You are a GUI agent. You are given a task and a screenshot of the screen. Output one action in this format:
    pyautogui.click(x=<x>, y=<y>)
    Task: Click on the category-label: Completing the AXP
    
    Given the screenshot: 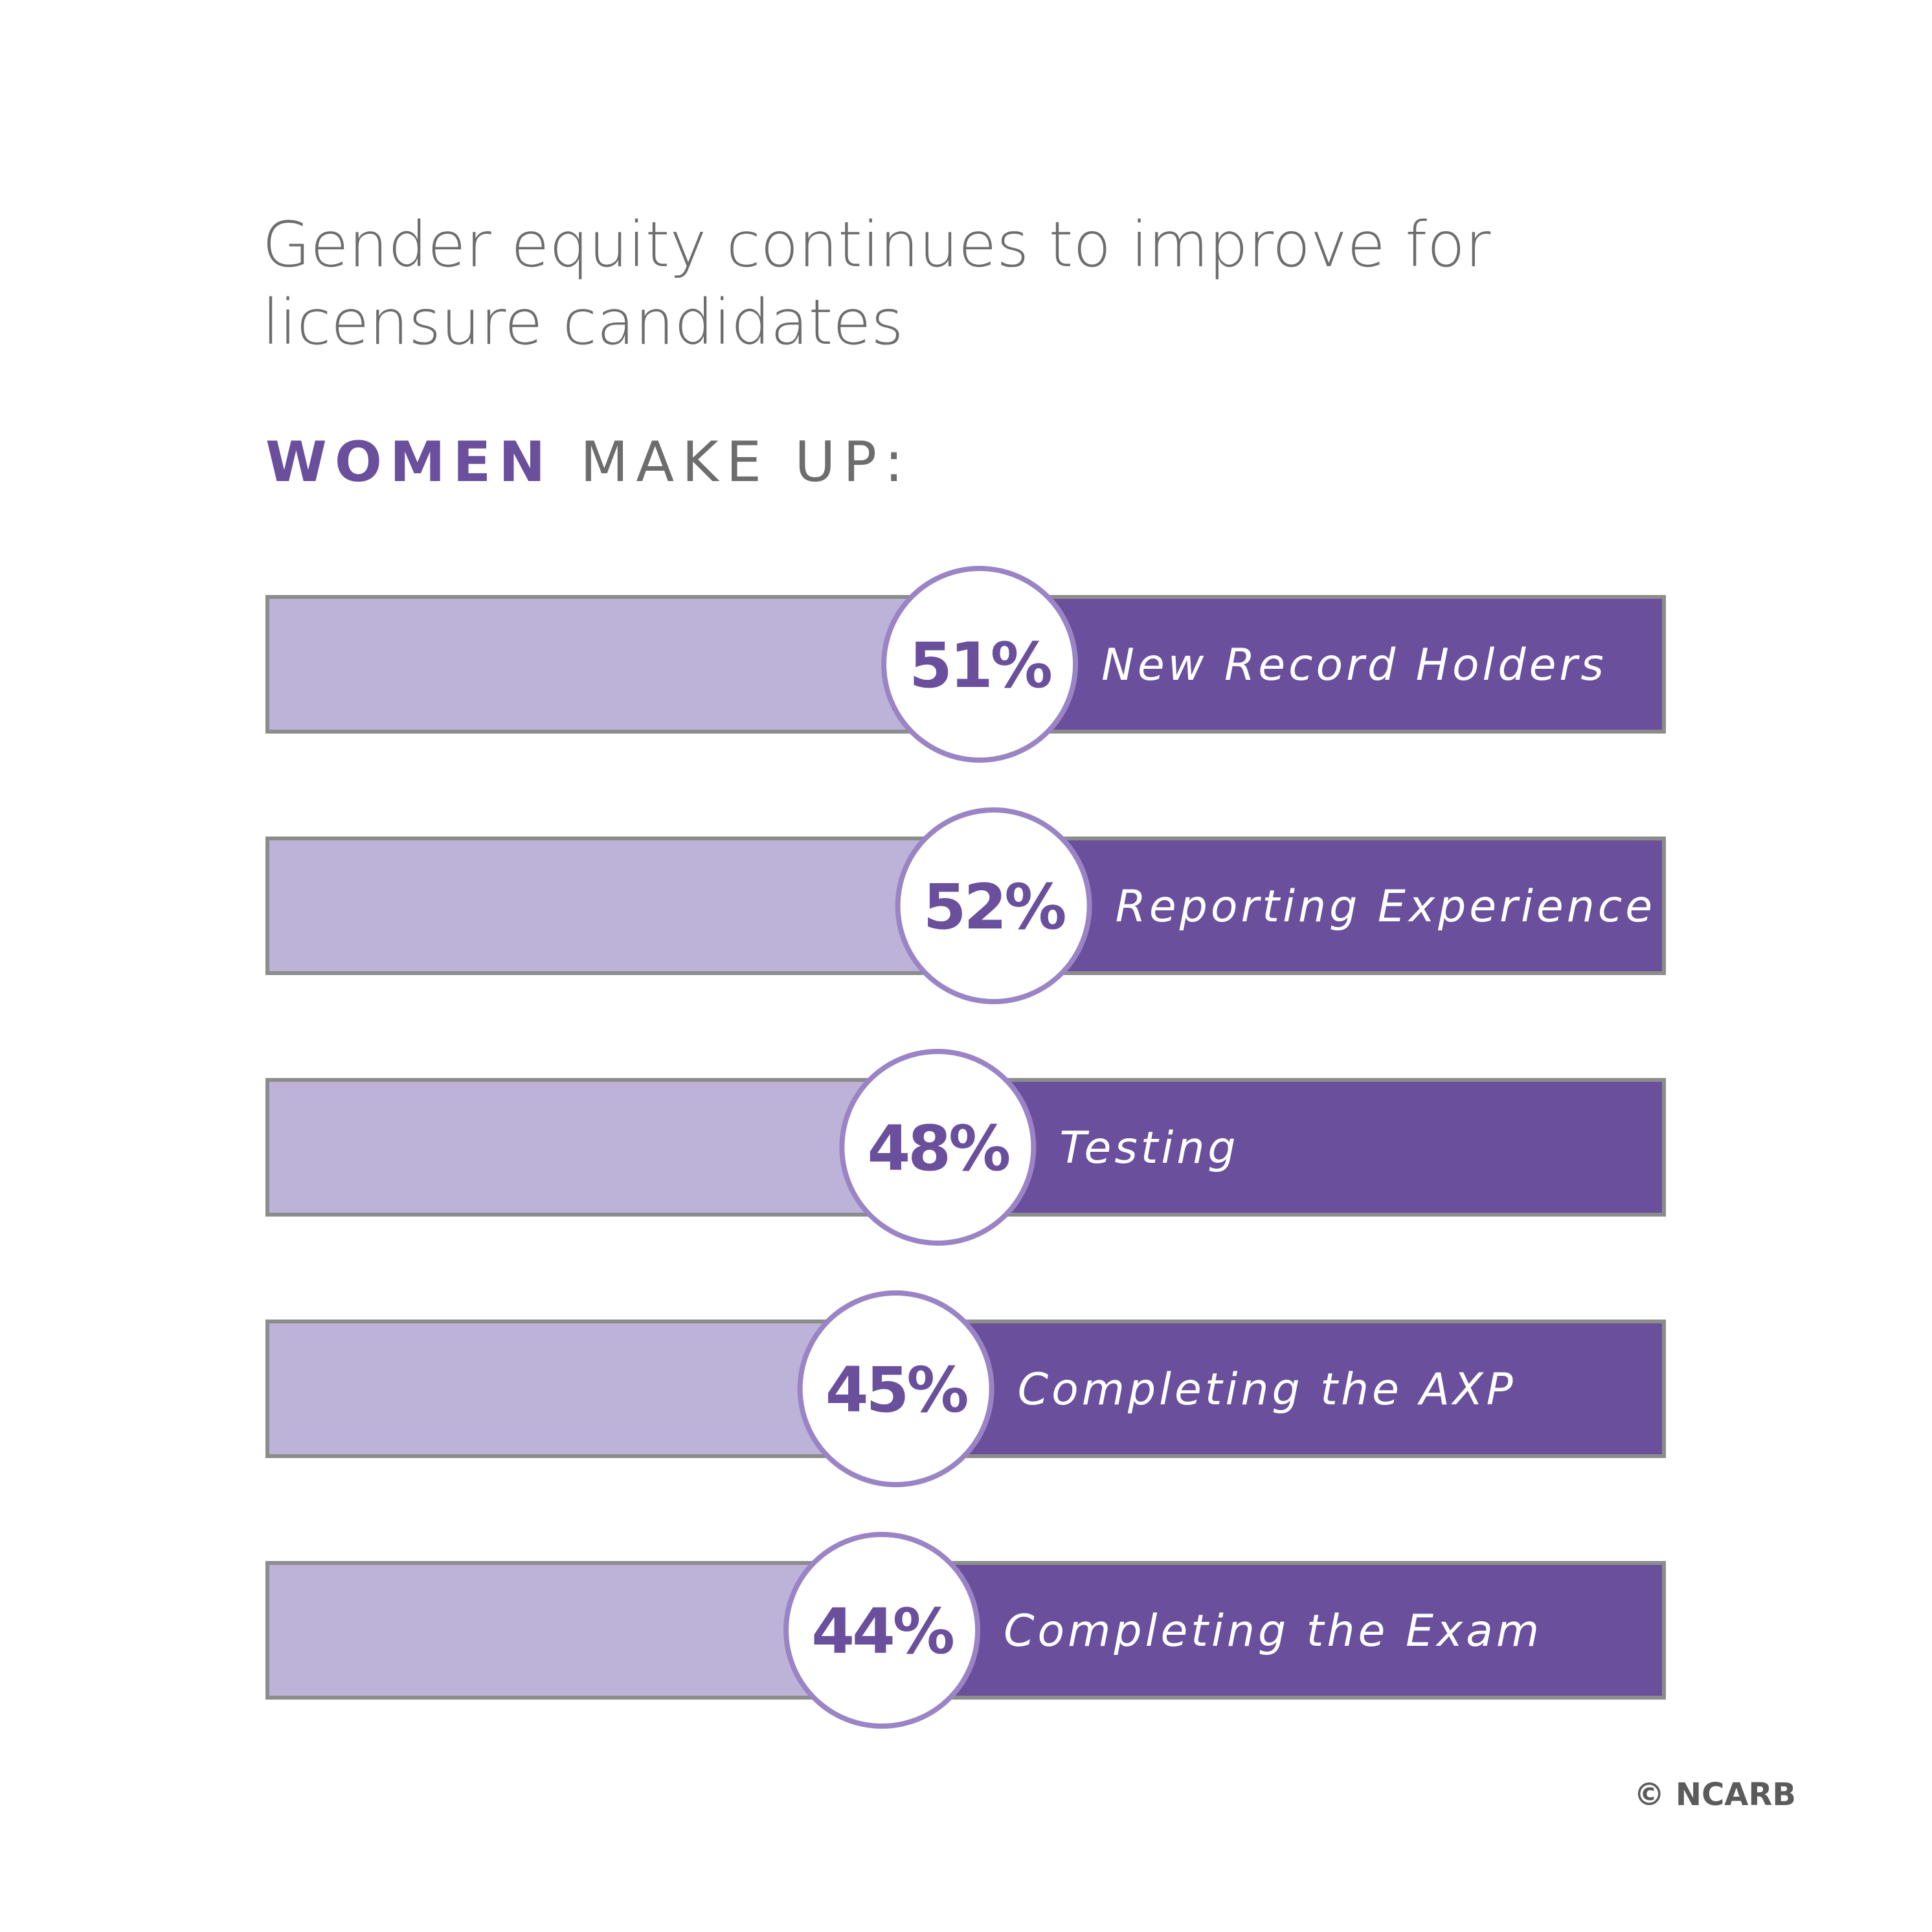 What is the action you would take?
    pyautogui.click(x=1267, y=1389)
    